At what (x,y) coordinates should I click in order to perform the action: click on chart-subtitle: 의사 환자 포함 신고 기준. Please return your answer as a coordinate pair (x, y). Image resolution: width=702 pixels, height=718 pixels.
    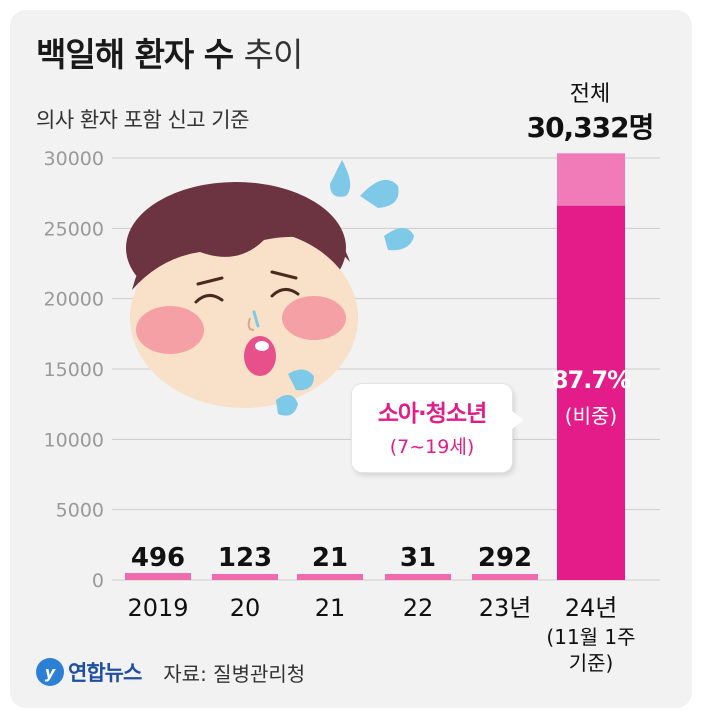
    Looking at the image, I should click on (142, 120).